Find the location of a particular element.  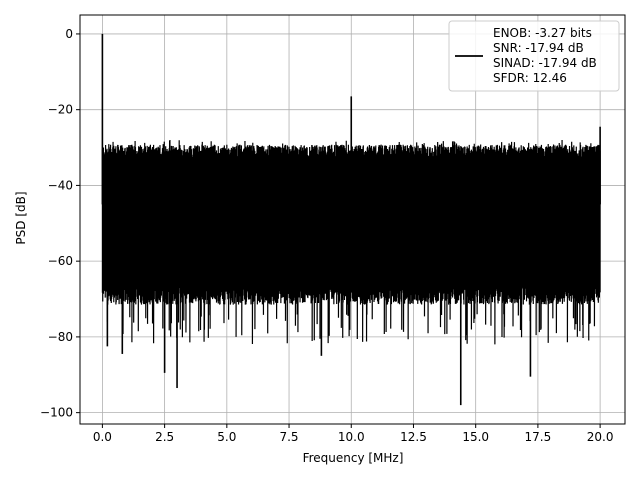

legend-entry: SNR: -17.94 dB is located at coordinates (538, 48).